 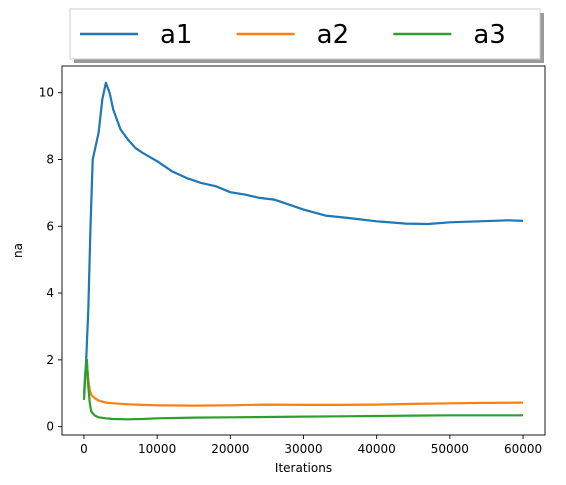 What do you see at coordinates (50, 160) in the screenshot?
I see `y-tick-label: 8` at bounding box center [50, 160].